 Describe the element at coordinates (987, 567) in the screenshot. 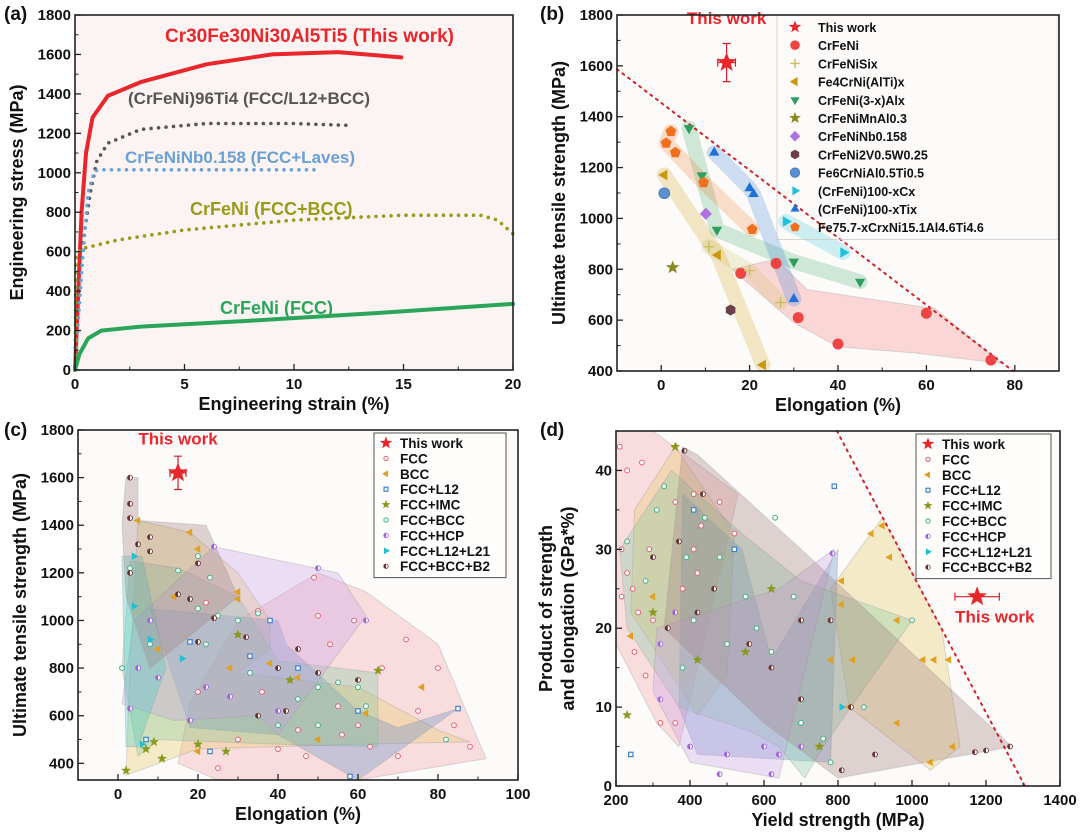

I see `legend-label: FCC+BCC+B2` at that location.